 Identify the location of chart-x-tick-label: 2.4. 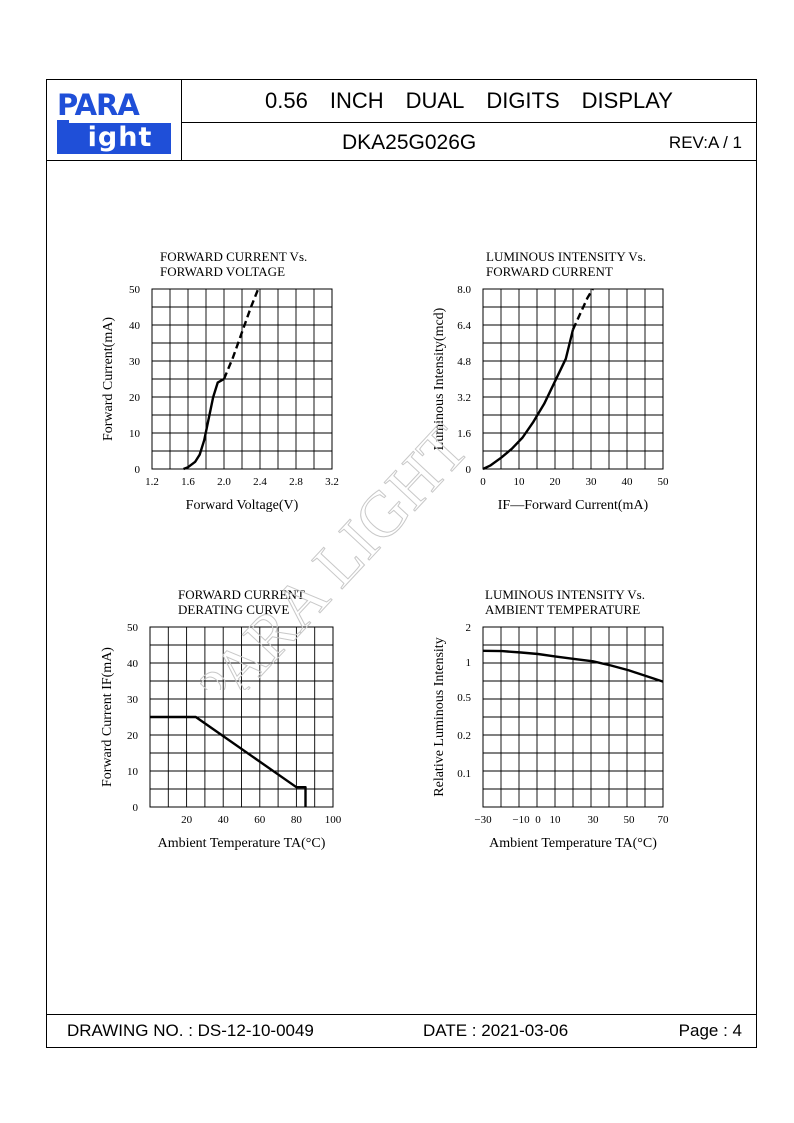
(260, 482).